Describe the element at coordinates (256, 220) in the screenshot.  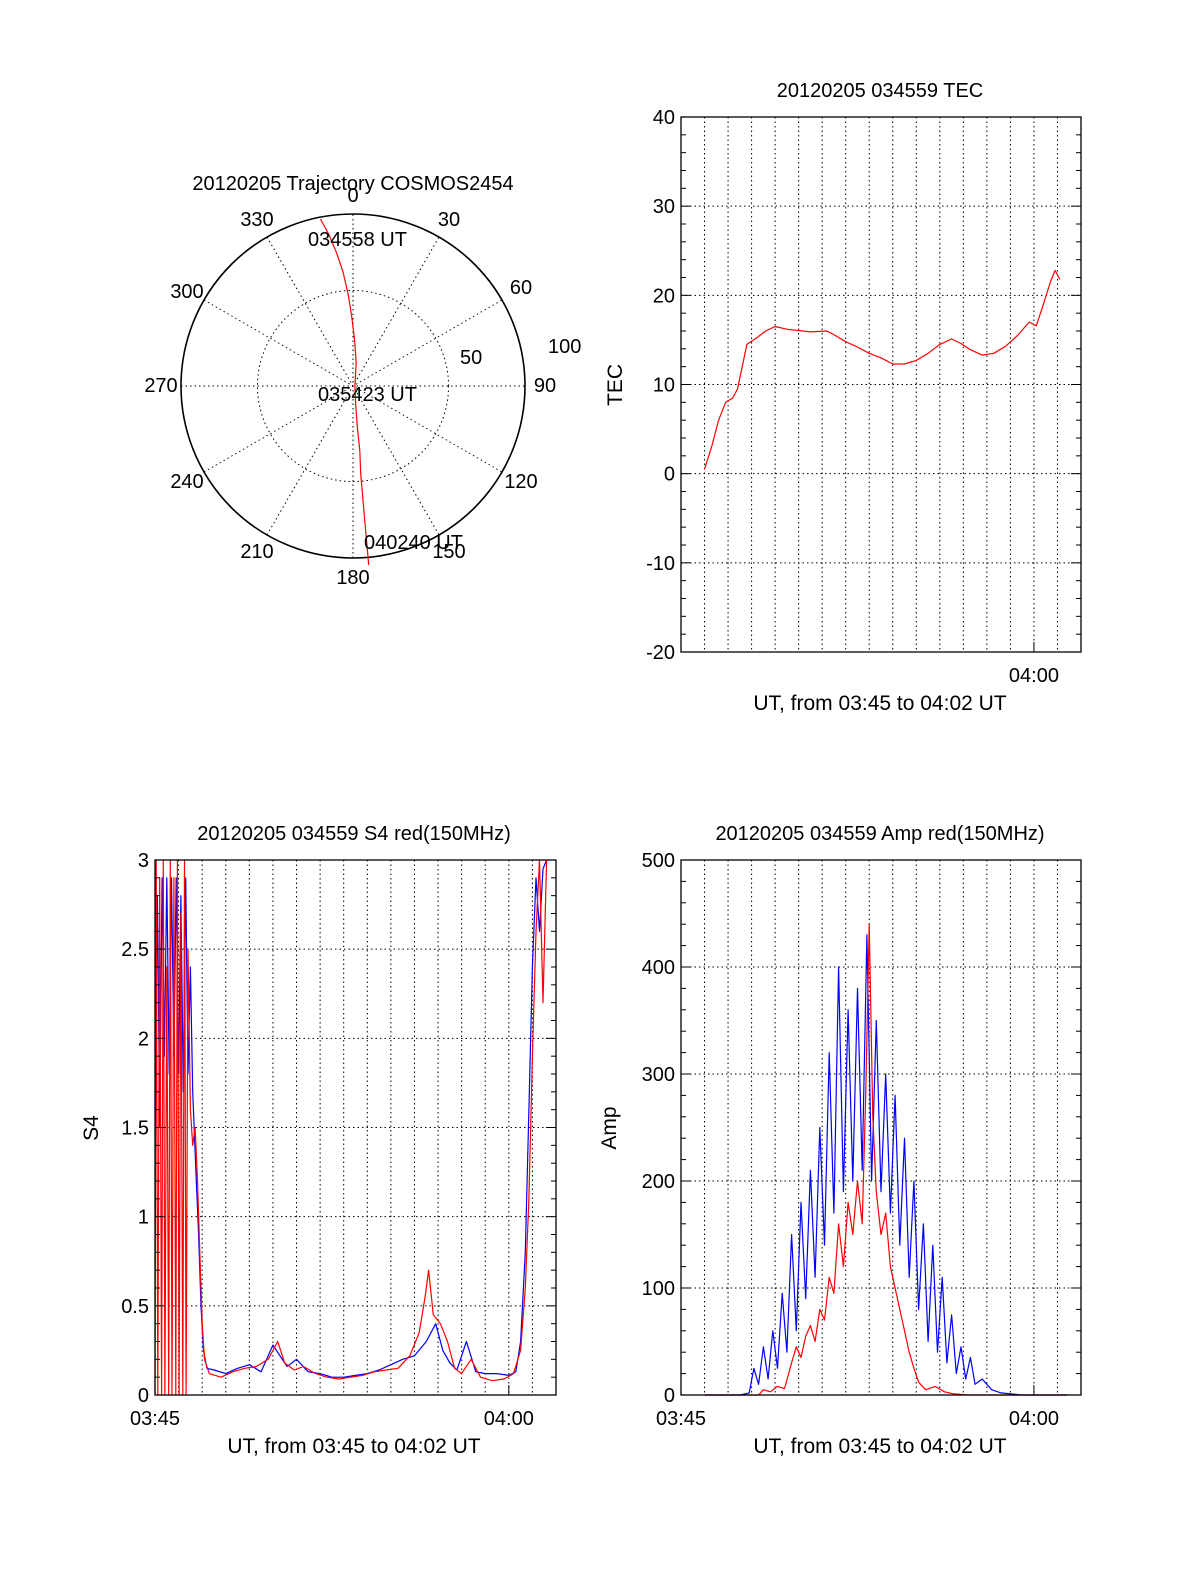
I see `polar-angle-label: 330` at that location.